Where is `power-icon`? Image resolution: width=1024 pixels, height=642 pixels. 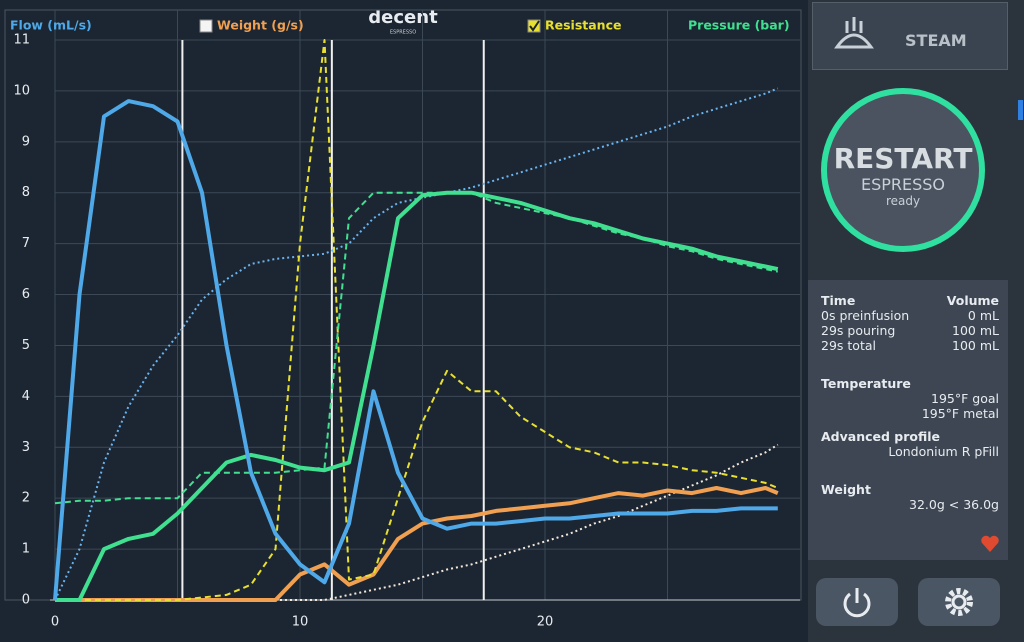
power-icon is located at coordinates (857, 603).